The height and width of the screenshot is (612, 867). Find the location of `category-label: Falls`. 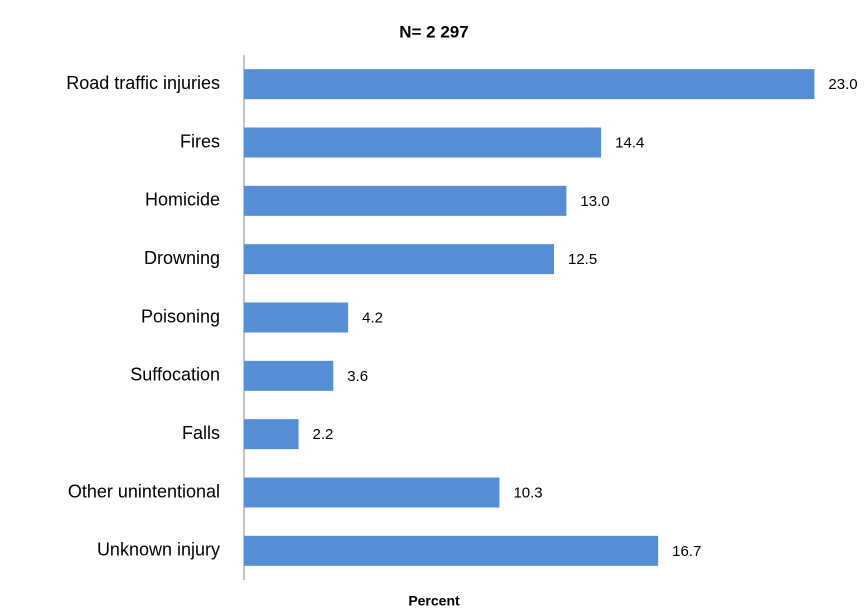

category-label: Falls is located at coordinates (201, 433).